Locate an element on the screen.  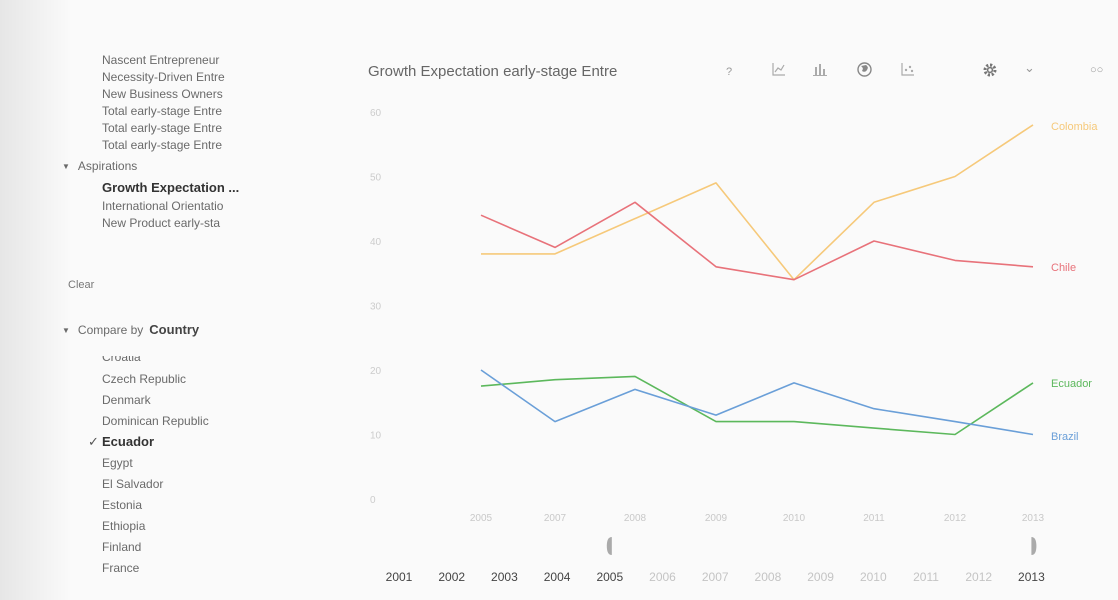
y-tick-label: 0 is located at coordinates (373, 500).